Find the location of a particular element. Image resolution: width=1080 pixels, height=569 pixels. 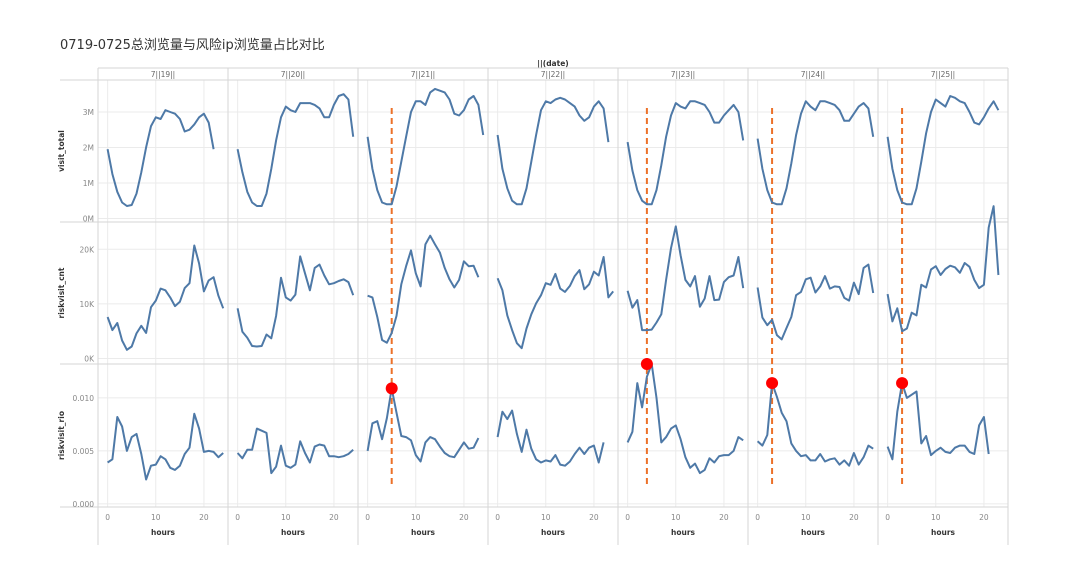

row-label: visit_total is located at coordinates (61, 151).